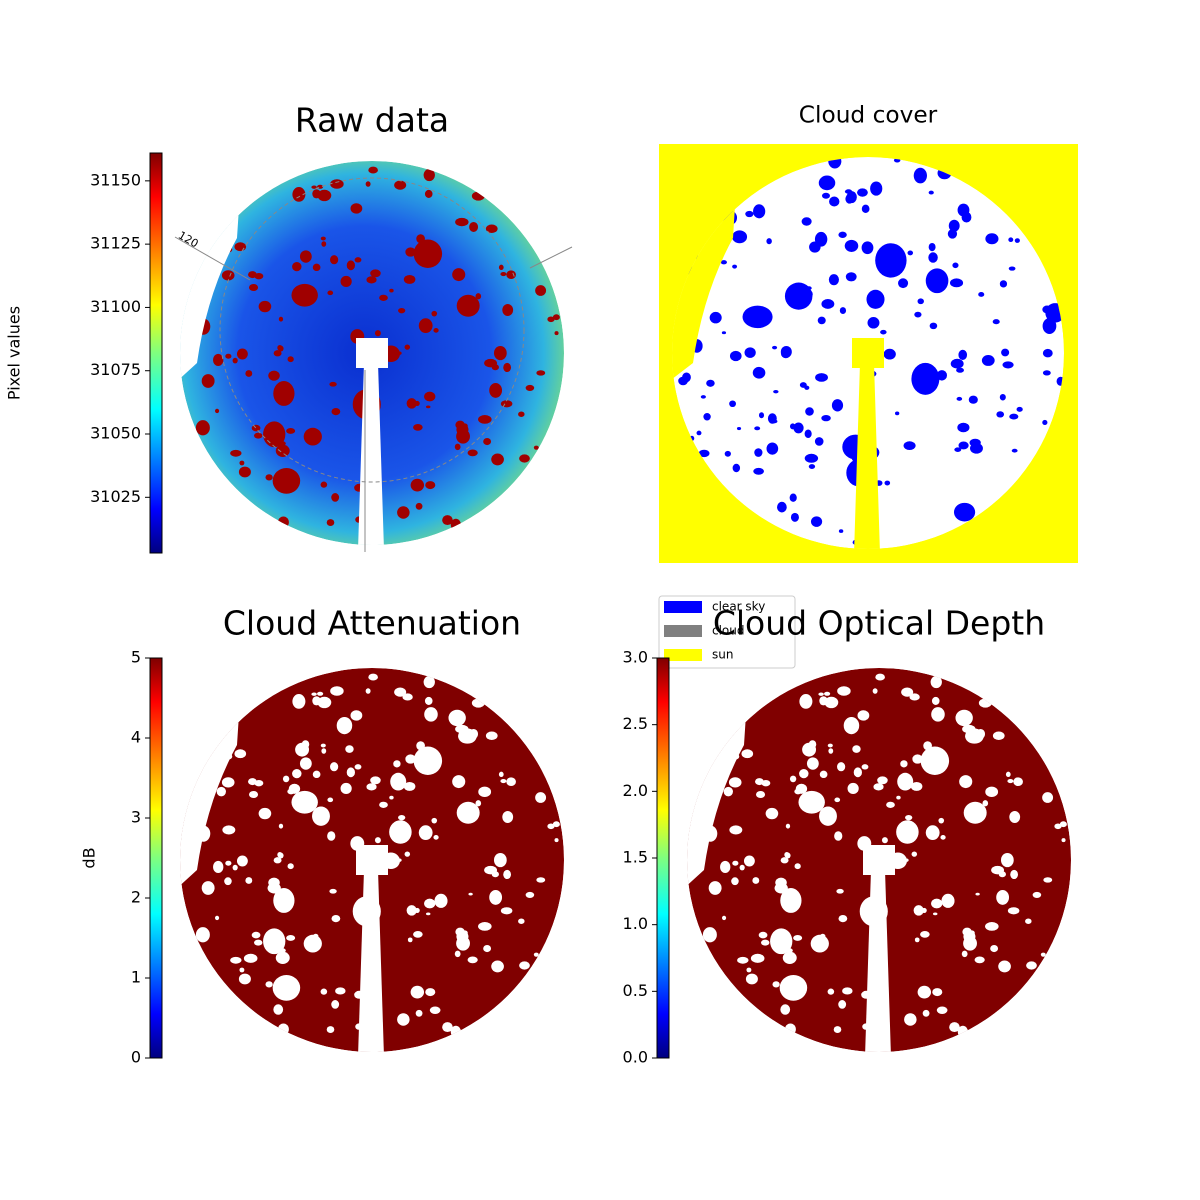  What do you see at coordinates (372, 330) in the screenshot?
I see `polar-grid-ring` at bounding box center [372, 330].